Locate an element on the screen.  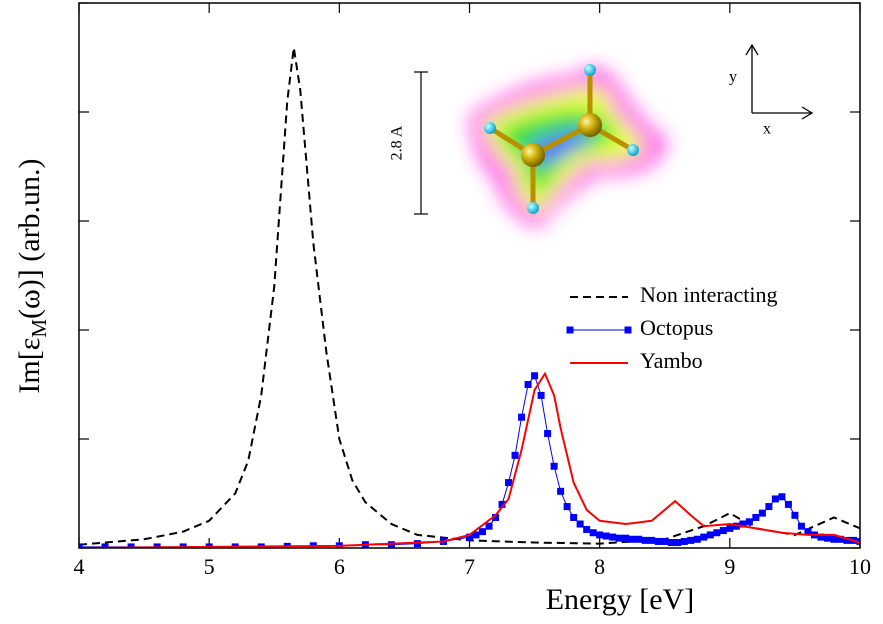
x-tick-label: 5 is located at coordinates (209, 566).